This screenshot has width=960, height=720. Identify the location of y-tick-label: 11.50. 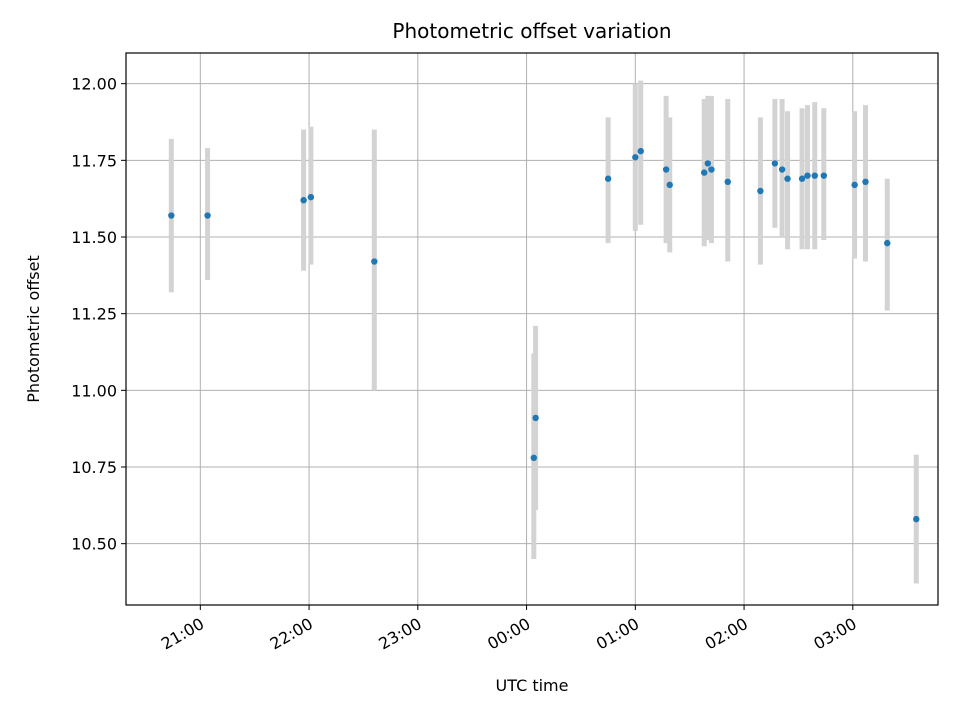
(94, 237).